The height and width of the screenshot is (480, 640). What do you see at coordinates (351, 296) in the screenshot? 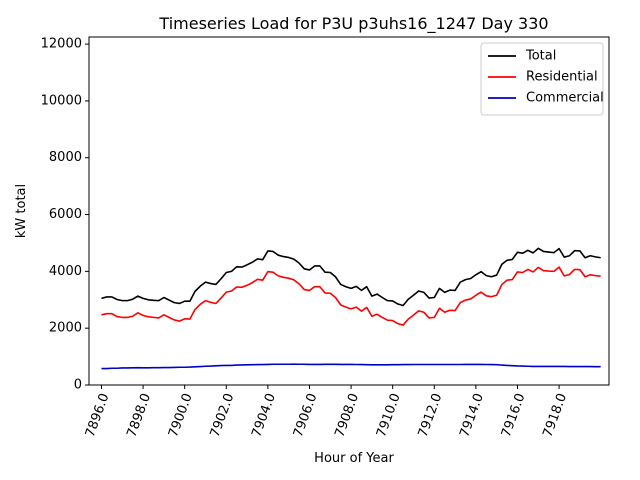
I see `series-line-residential` at bounding box center [351, 296].